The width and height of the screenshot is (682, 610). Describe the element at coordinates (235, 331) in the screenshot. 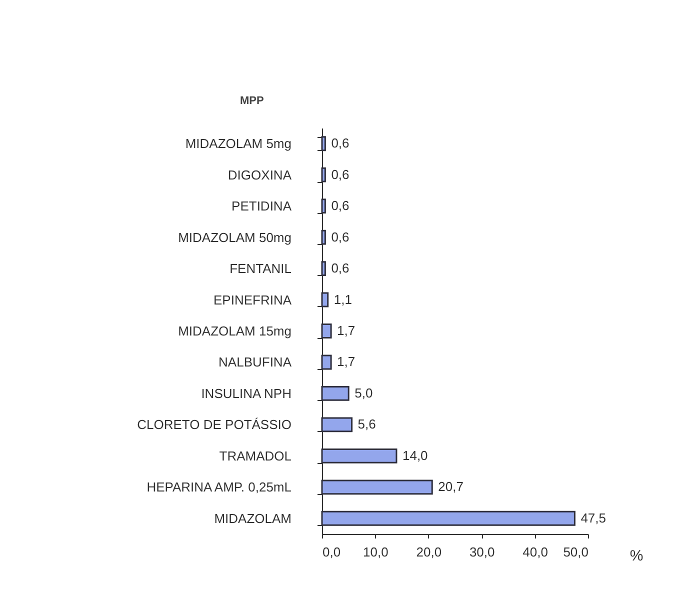

I see `y-tick-label: MIDAZOLAM 15mg` at that location.